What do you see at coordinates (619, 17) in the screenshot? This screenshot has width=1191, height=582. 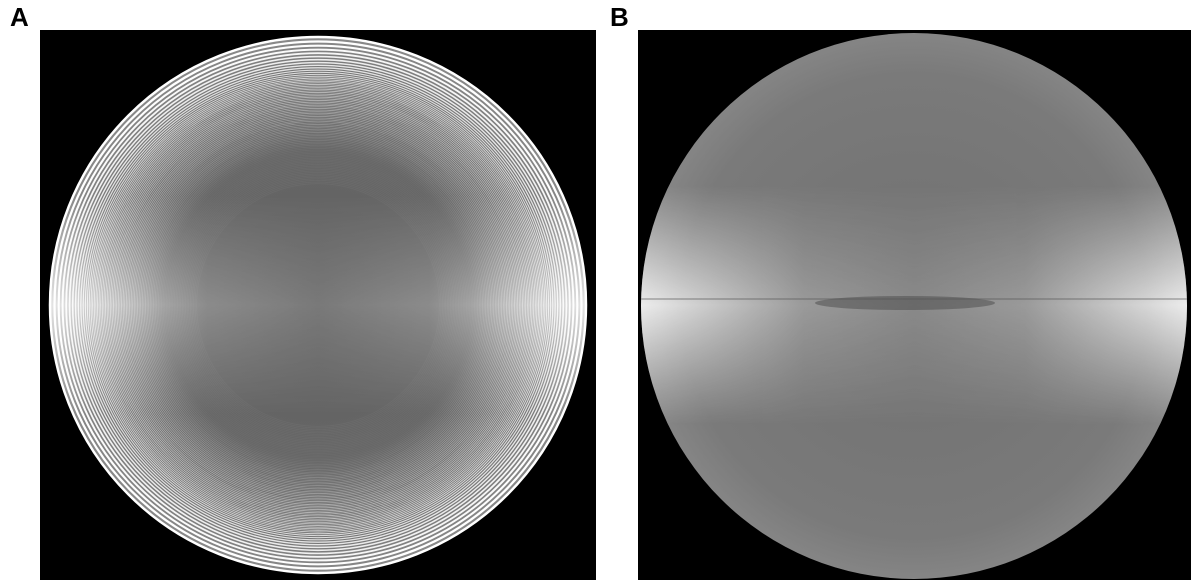 I see `panel-label: B` at bounding box center [619, 17].